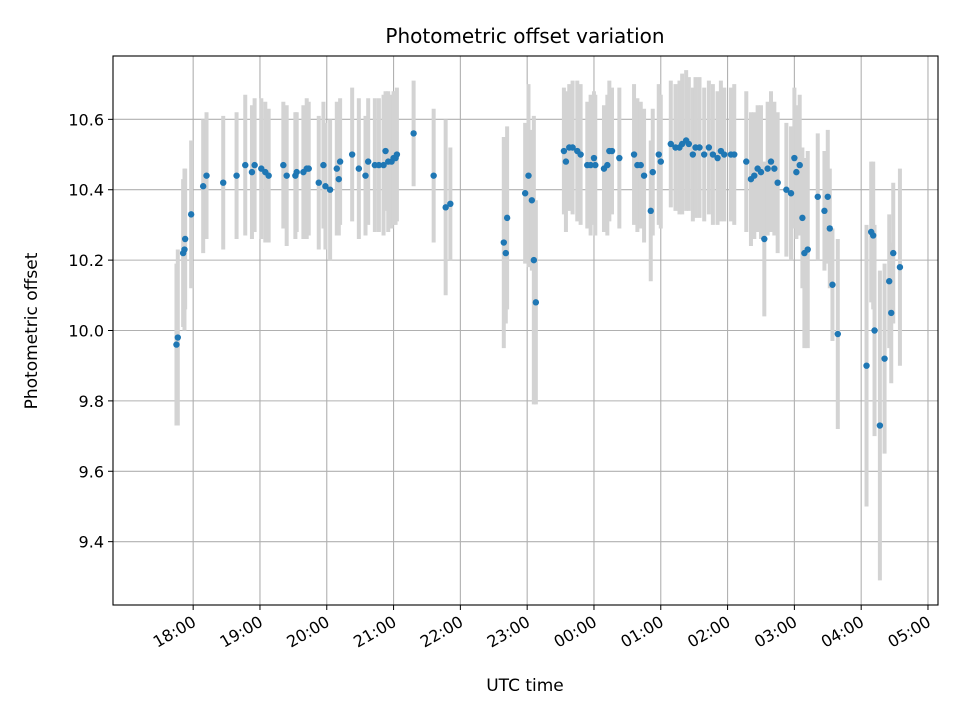 The image size is (960, 720). What do you see at coordinates (524, 36) in the screenshot?
I see `chart-title: Photometric offset variation` at bounding box center [524, 36].